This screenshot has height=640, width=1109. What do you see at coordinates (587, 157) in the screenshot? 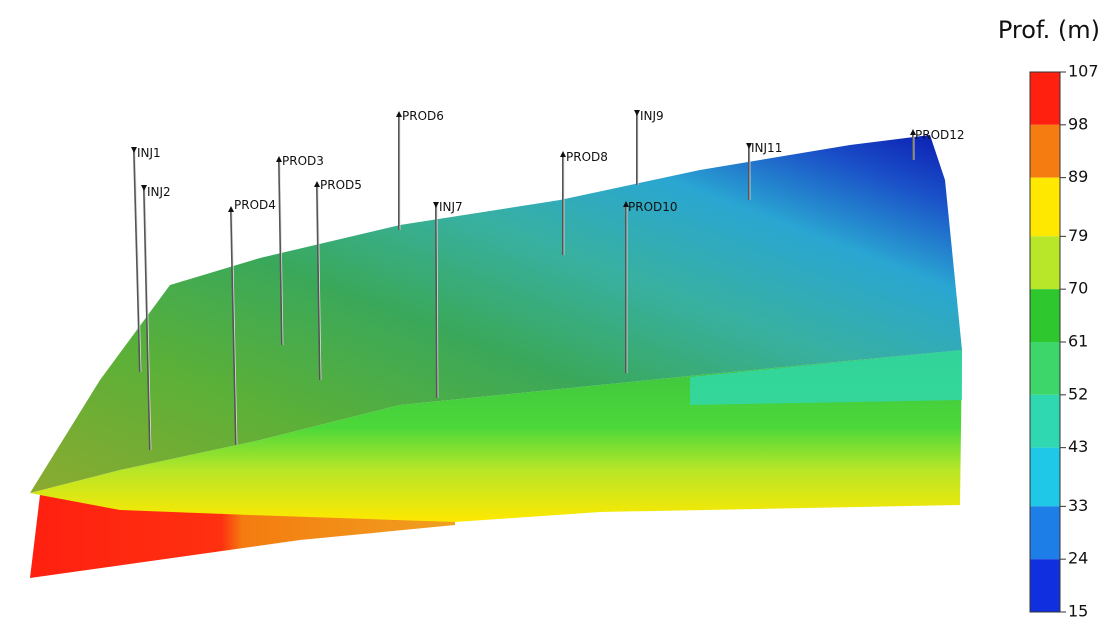
I see `well-label: PROD8` at bounding box center [587, 157].